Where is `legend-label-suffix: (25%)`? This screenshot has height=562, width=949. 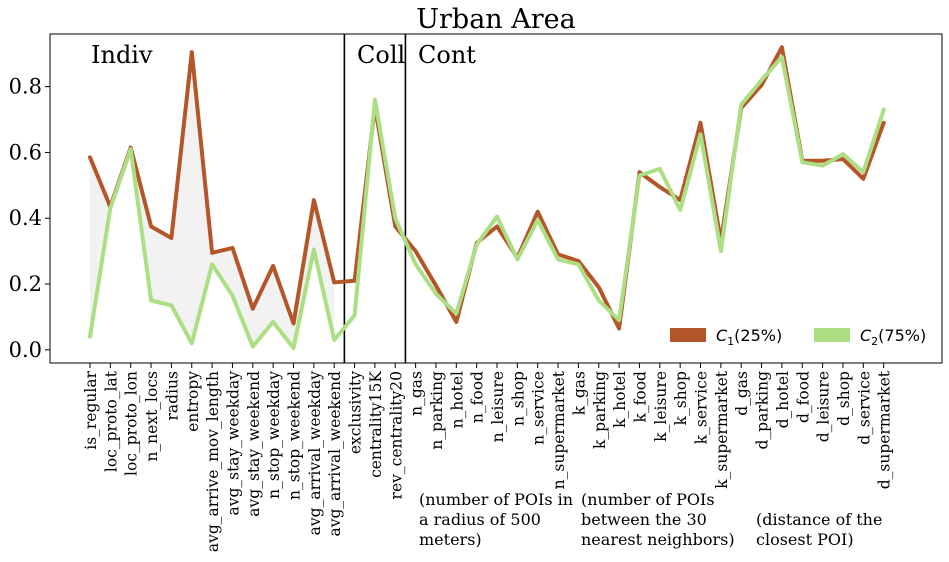
legend-label-suffix: (25%) is located at coordinates (758, 335).